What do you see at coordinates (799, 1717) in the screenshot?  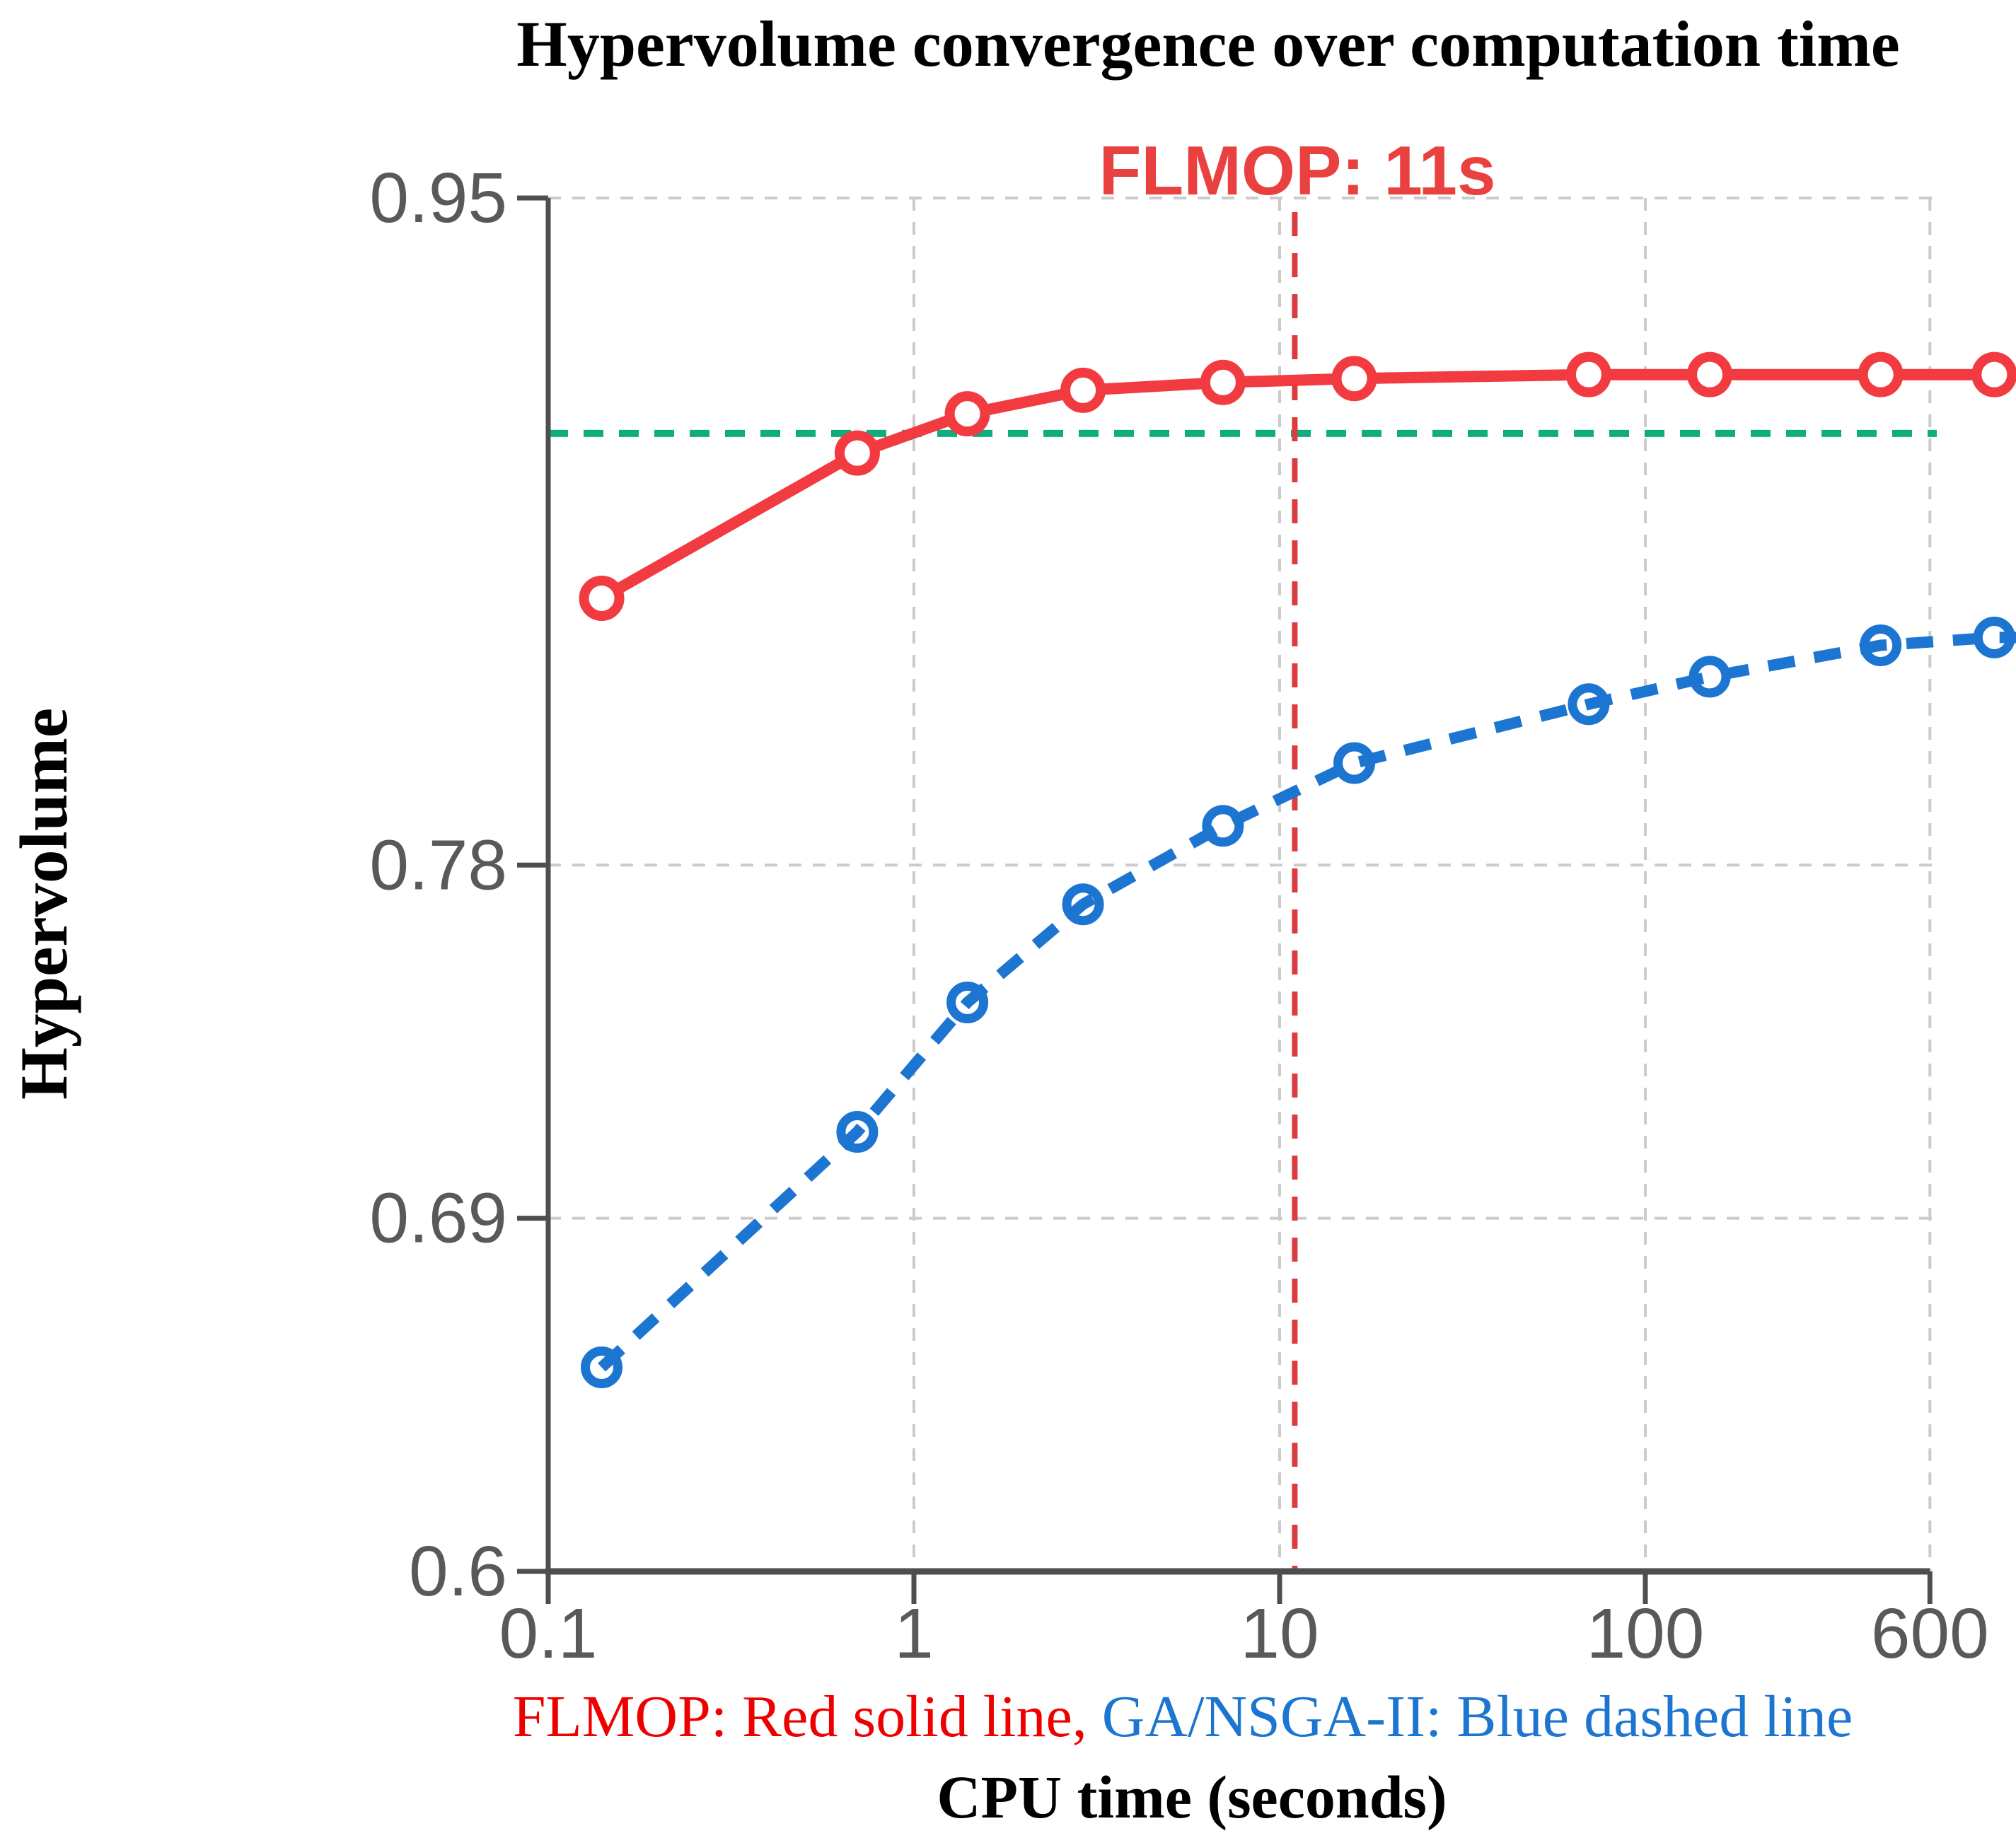 I see `legend-flmop-label: FLMOP: Red solid line,` at bounding box center [799, 1717].